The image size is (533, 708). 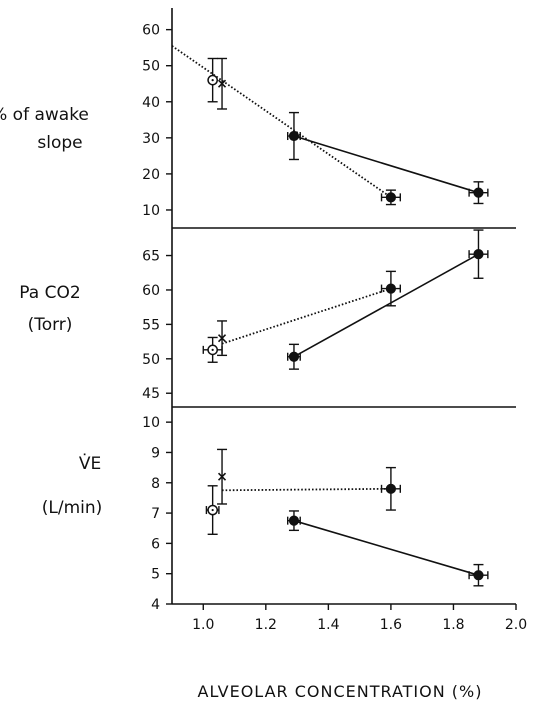 I want to click on y-axis-label: slope, so click(x=59, y=143).